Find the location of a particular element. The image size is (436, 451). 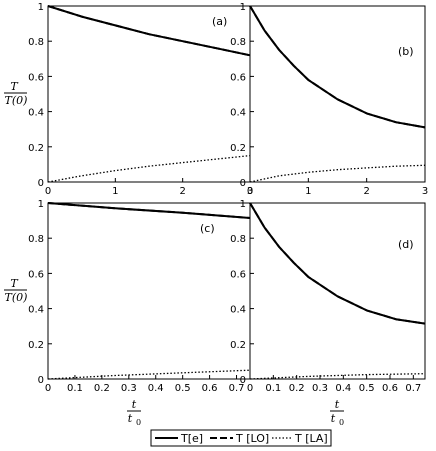

series-t-lo-line-a is located at coordinates (149, 31).